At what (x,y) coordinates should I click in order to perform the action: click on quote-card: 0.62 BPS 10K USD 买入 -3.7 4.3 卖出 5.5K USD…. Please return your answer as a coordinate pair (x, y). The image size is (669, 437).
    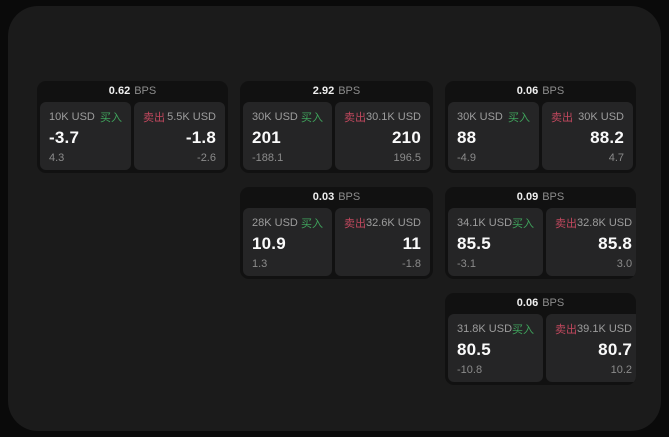
    Looking at the image, I should click on (132, 127).